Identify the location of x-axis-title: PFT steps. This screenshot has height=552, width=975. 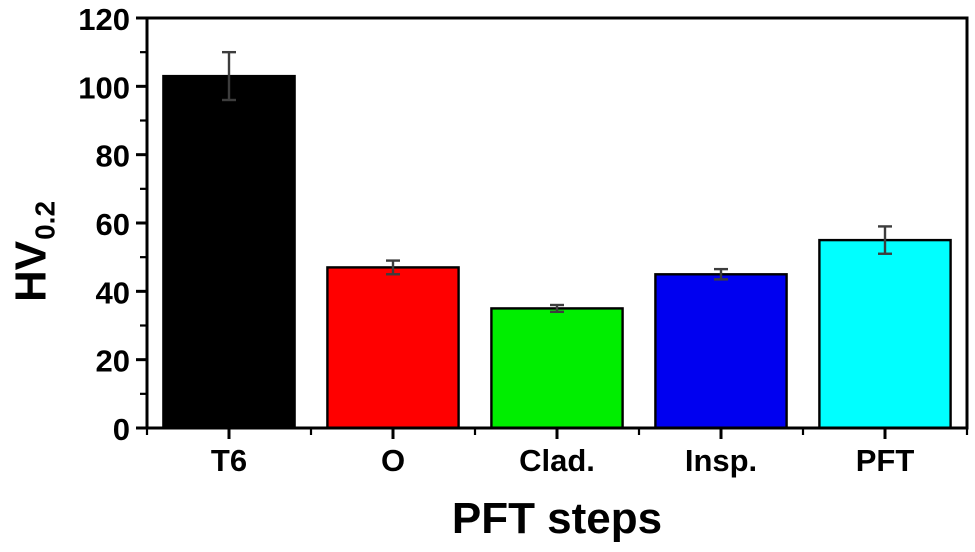
(557, 519).